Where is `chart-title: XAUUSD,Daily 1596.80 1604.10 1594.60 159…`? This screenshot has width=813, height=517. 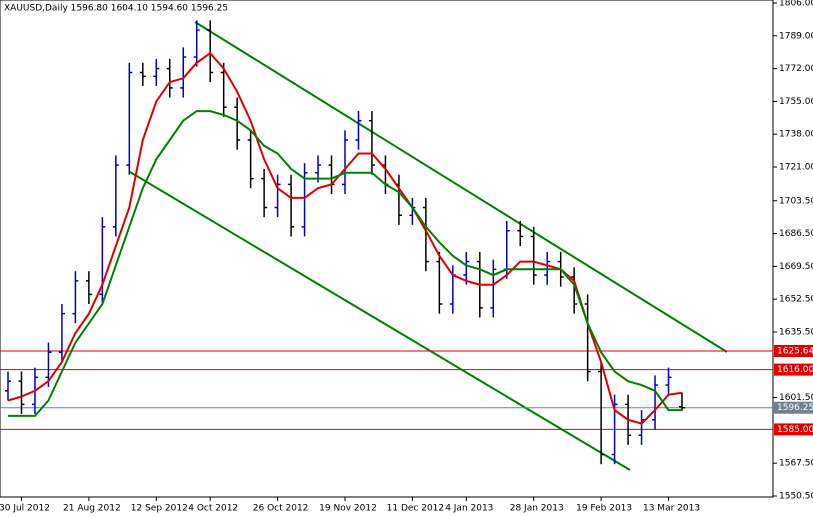
chart-title: XAUUSD,Daily 1596.80 1604.10 1594.60 159… is located at coordinates (116, 9).